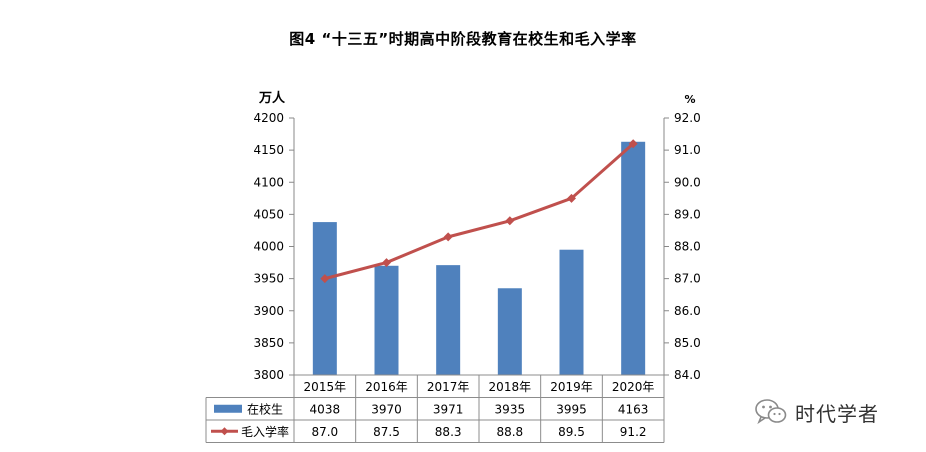  What do you see at coordinates (224, 431) in the screenshot?
I see `legend-line-marker` at bounding box center [224, 431].